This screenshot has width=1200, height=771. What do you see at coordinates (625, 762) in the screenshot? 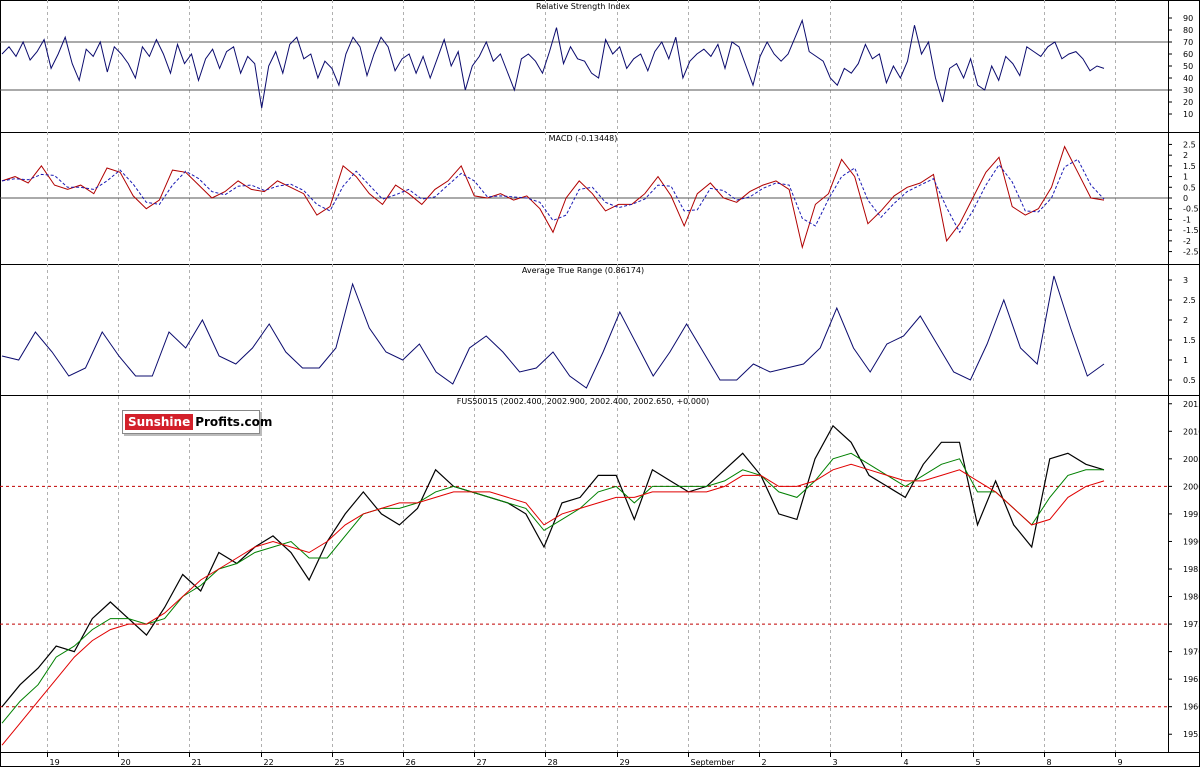
I see `x-tick-label: 29` at bounding box center [625, 762].